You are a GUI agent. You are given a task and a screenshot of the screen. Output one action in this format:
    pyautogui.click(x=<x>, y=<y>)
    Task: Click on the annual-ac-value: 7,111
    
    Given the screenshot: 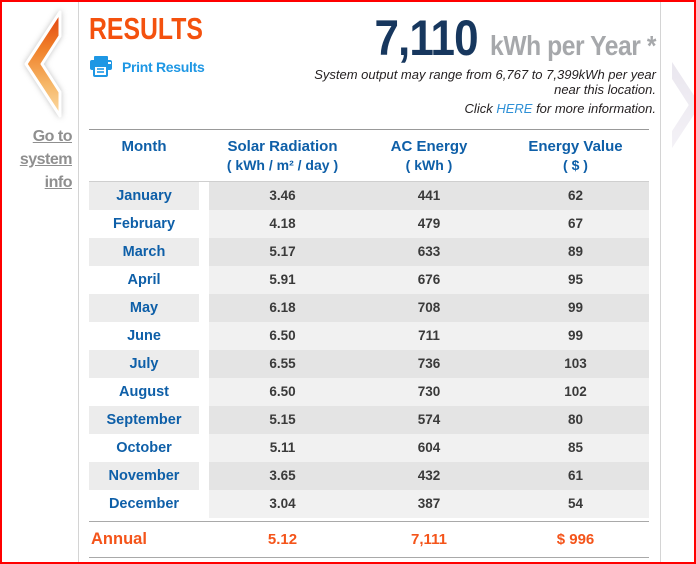 What is the action you would take?
    pyautogui.click(x=429, y=539)
    